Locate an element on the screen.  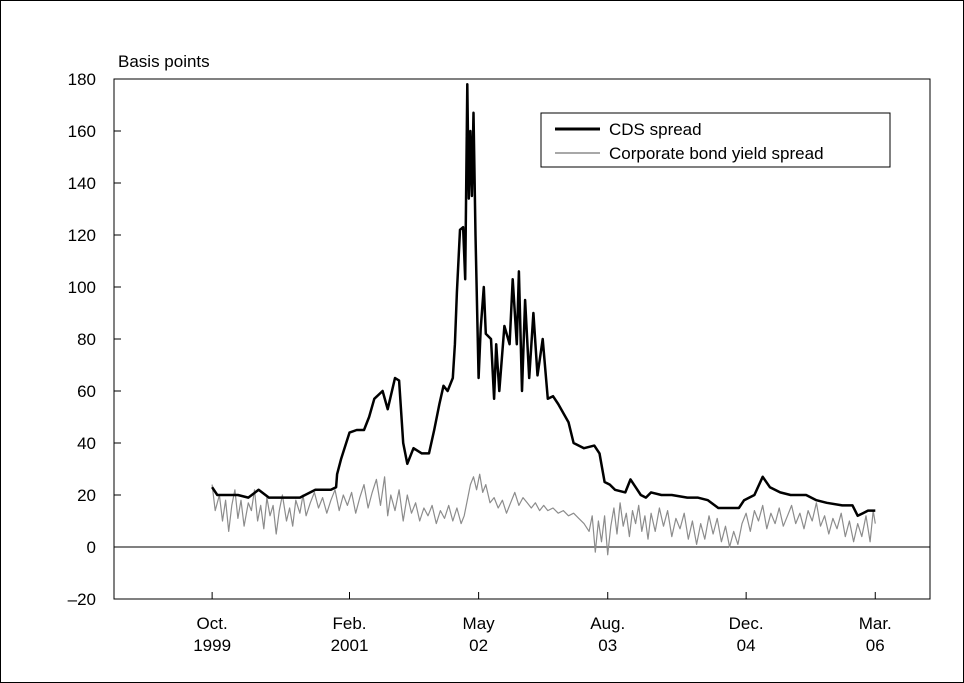
x-tick-label-year: 04 is located at coordinates (746, 645).